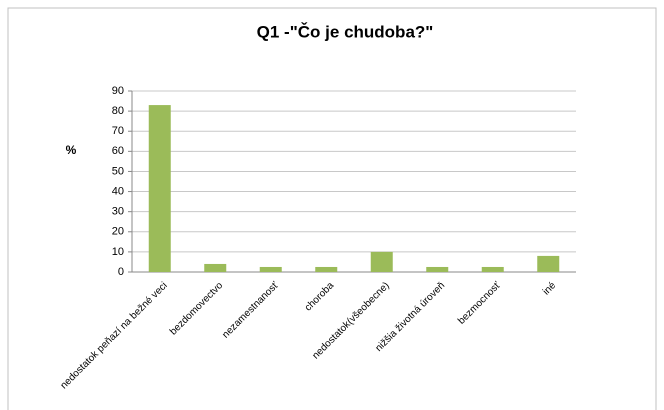 The height and width of the screenshot is (410, 664). Describe the element at coordinates (121, 272) in the screenshot. I see `y-tick-label: 0` at that location.